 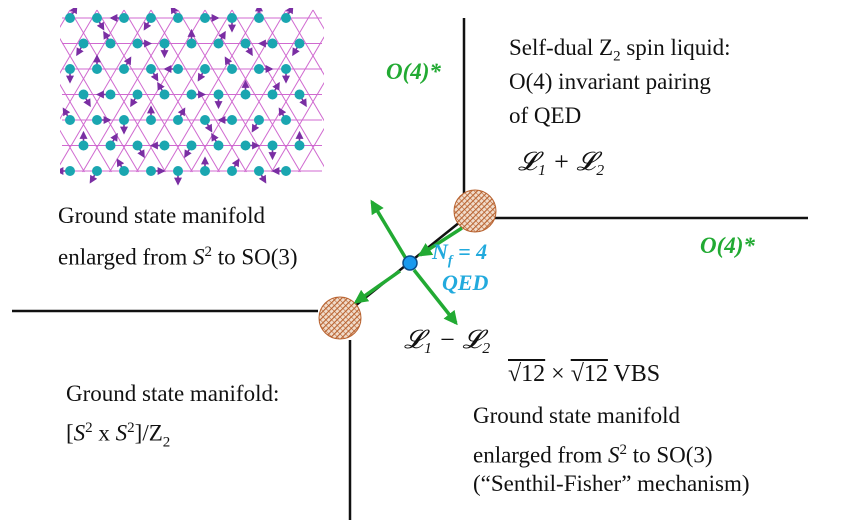 What do you see at coordinates (584, 374) in the screenshot?
I see `vbs-label: √12 × √12 VBS` at bounding box center [584, 374].